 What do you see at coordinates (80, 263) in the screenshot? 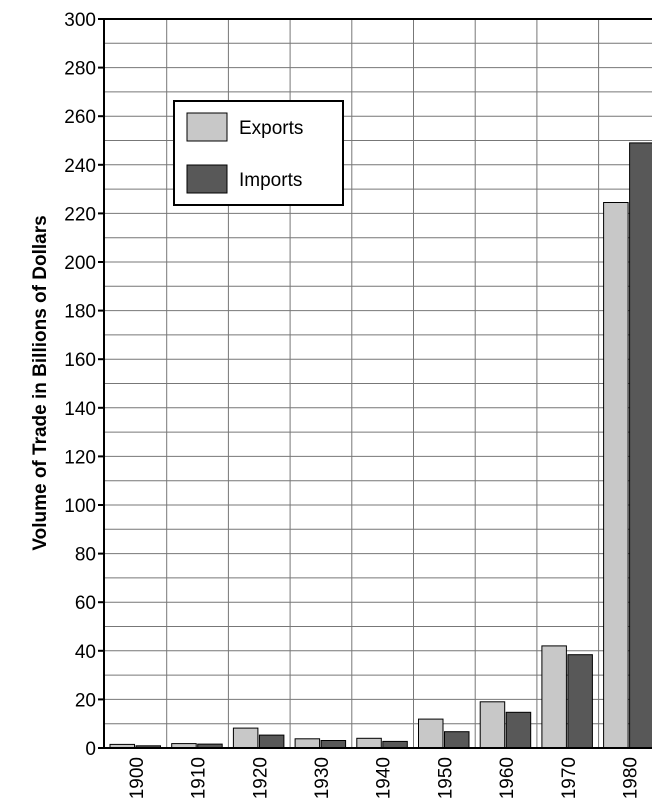
I see `y-tick-label: 200` at bounding box center [80, 263].